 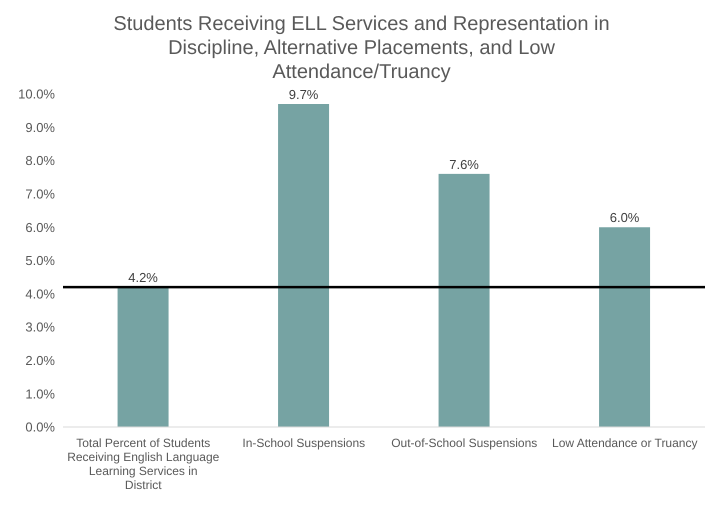 What do you see at coordinates (40, 294) in the screenshot?
I see `y-tick-label: 4.0%` at bounding box center [40, 294].